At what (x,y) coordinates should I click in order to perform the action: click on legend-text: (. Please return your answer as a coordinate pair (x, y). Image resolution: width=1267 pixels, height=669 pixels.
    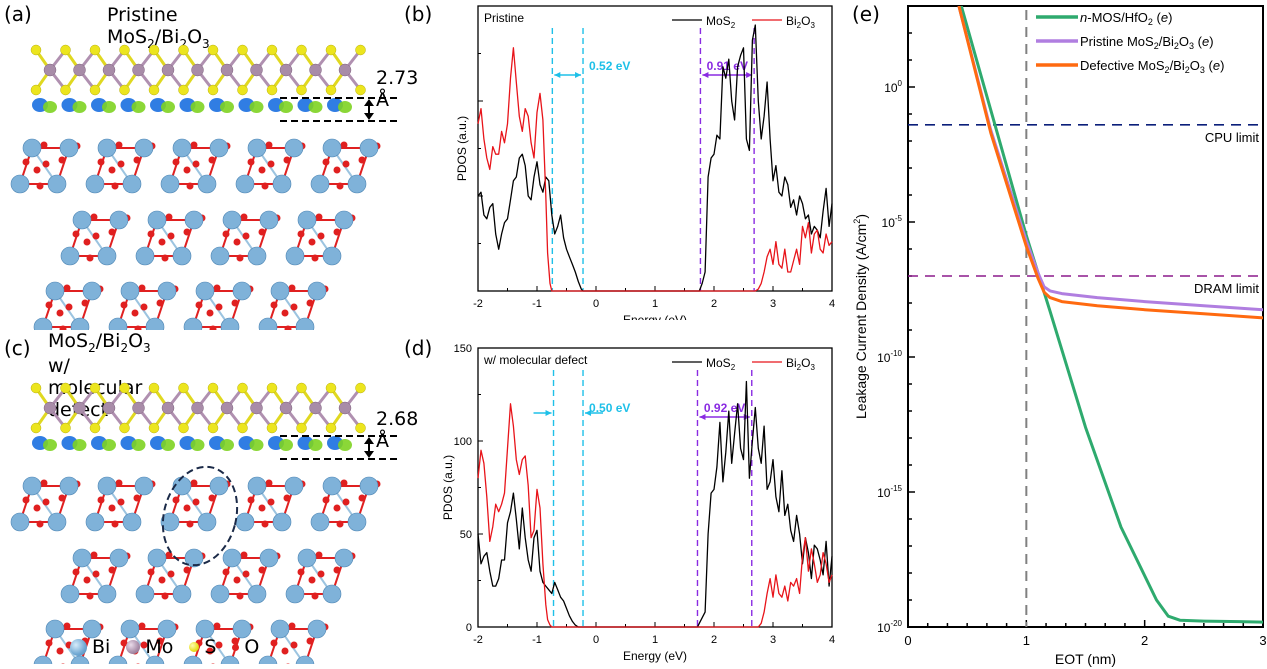
    Looking at the image, I should click on (1209, 65).